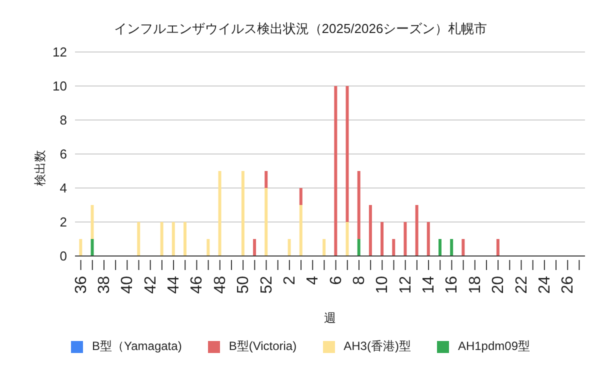 This screenshot has width=601, height=371. I want to click on y-axis-title: 検出数, so click(40, 168).